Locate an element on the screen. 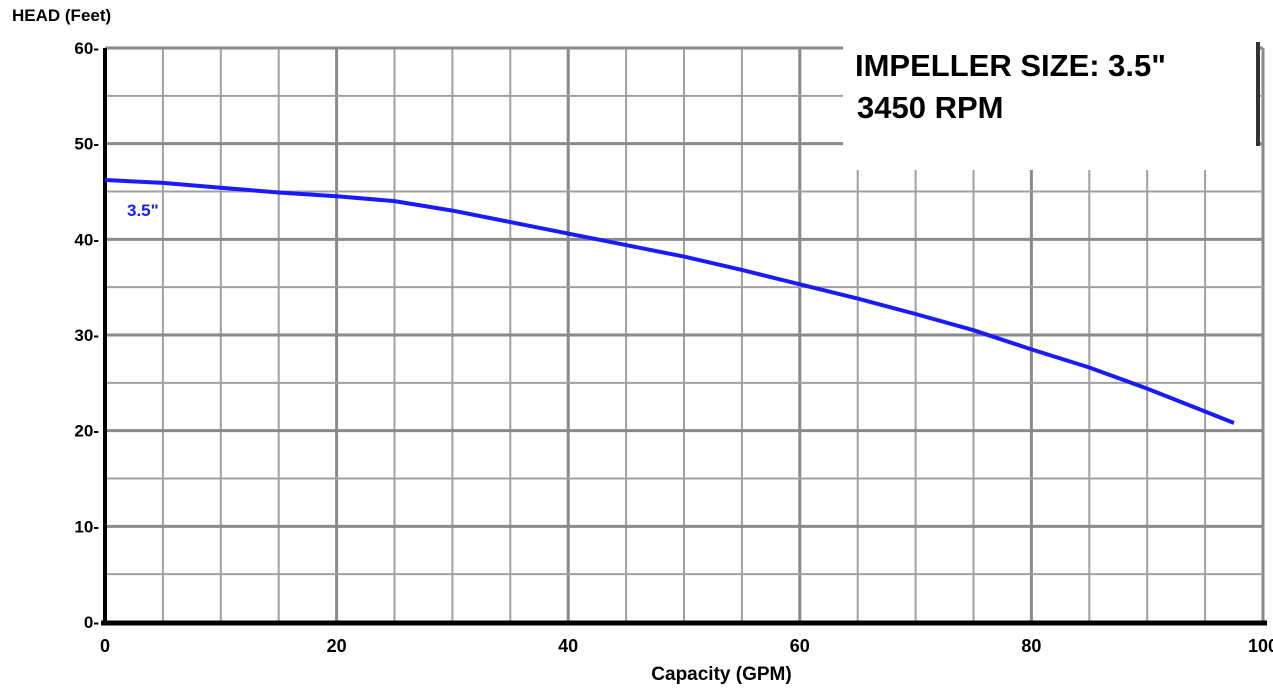 Image resolution: width=1273 pixels, height=689 pixels. impeller-info-box: IMPELLER SIZE: 3.5" 3450 RPM is located at coordinates (1051, 105).